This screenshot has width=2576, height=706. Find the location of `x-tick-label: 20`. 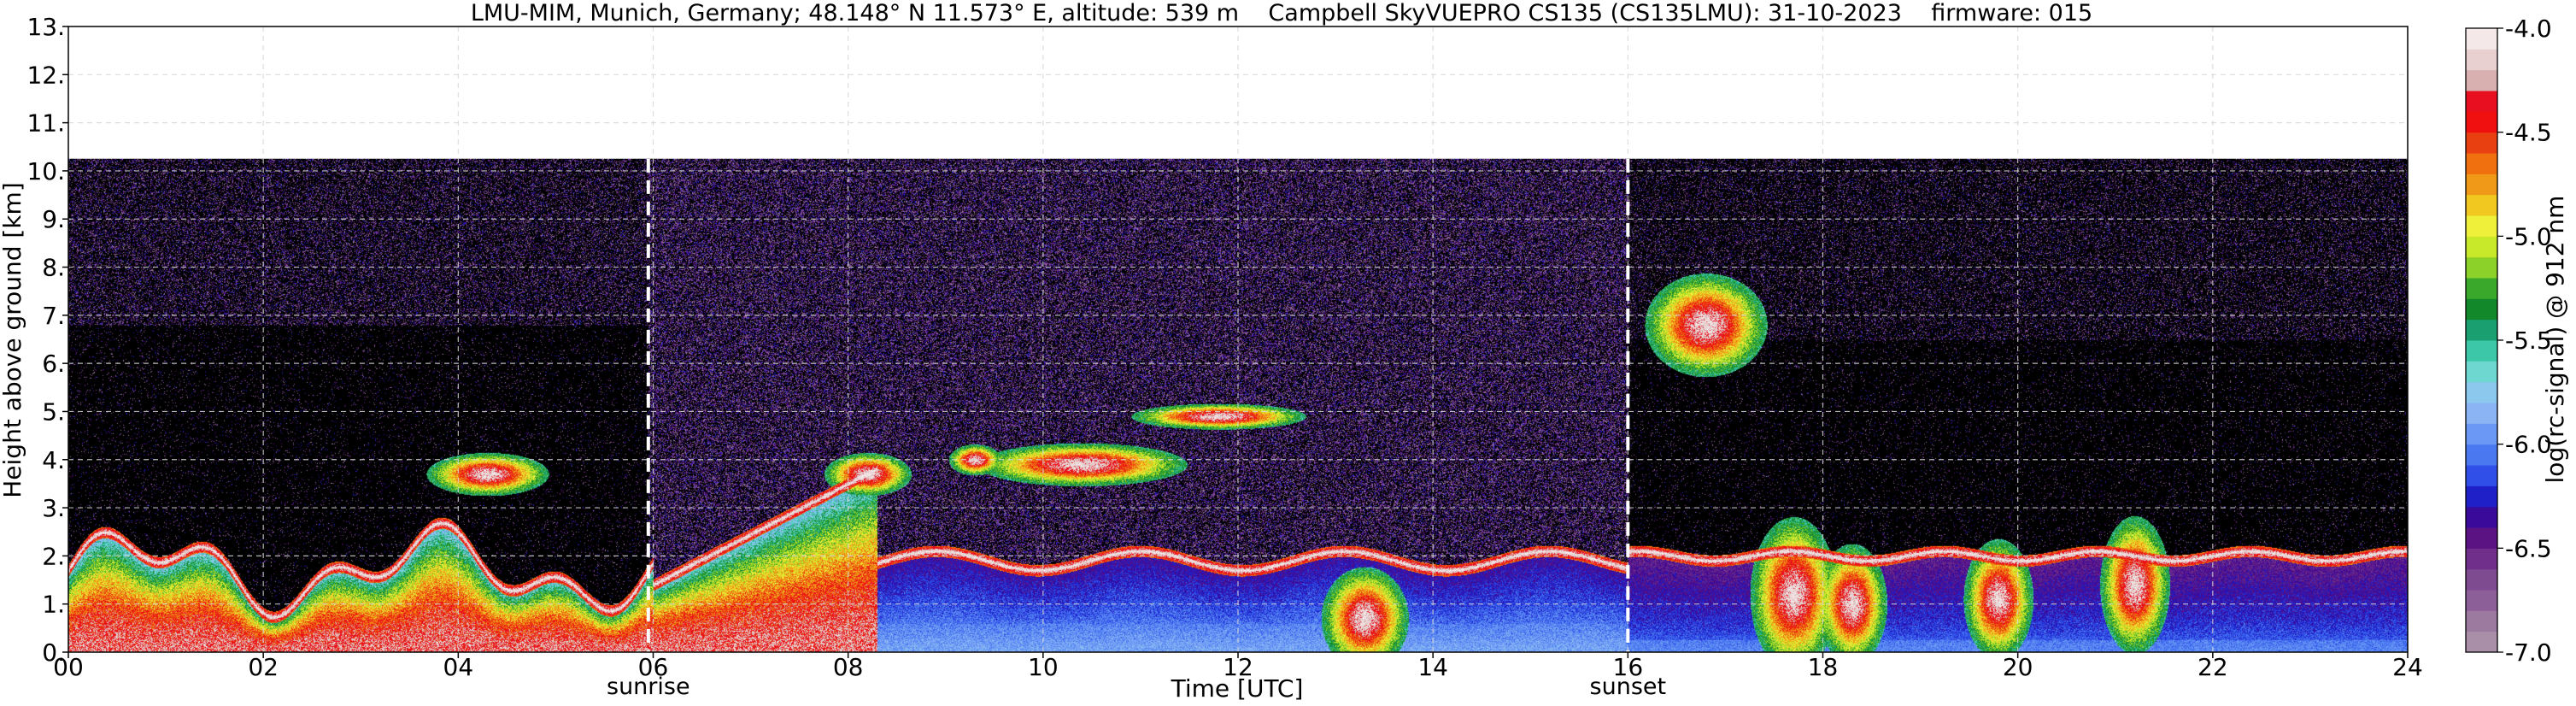

x-tick-label: 20 is located at coordinates (2018, 667).